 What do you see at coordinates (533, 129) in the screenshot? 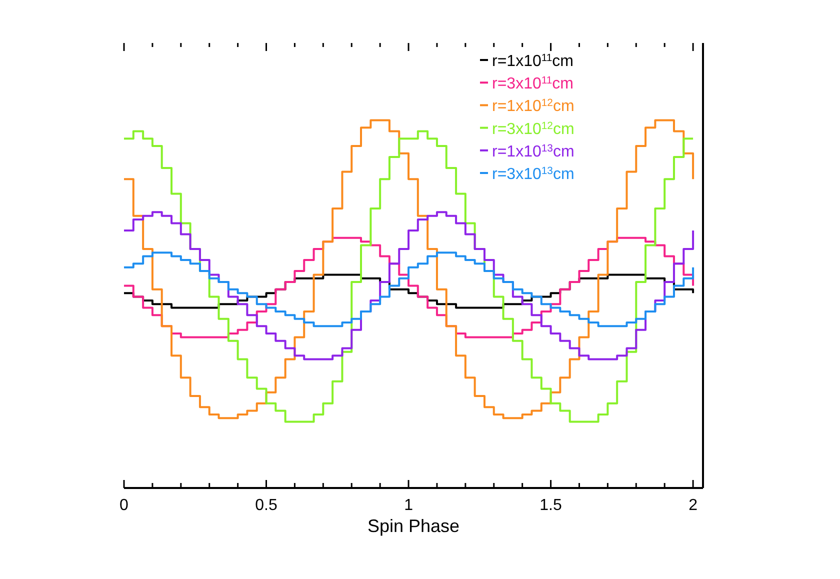
I see `legend-label: r=3x10$^{12}$cm` at bounding box center [533, 129].